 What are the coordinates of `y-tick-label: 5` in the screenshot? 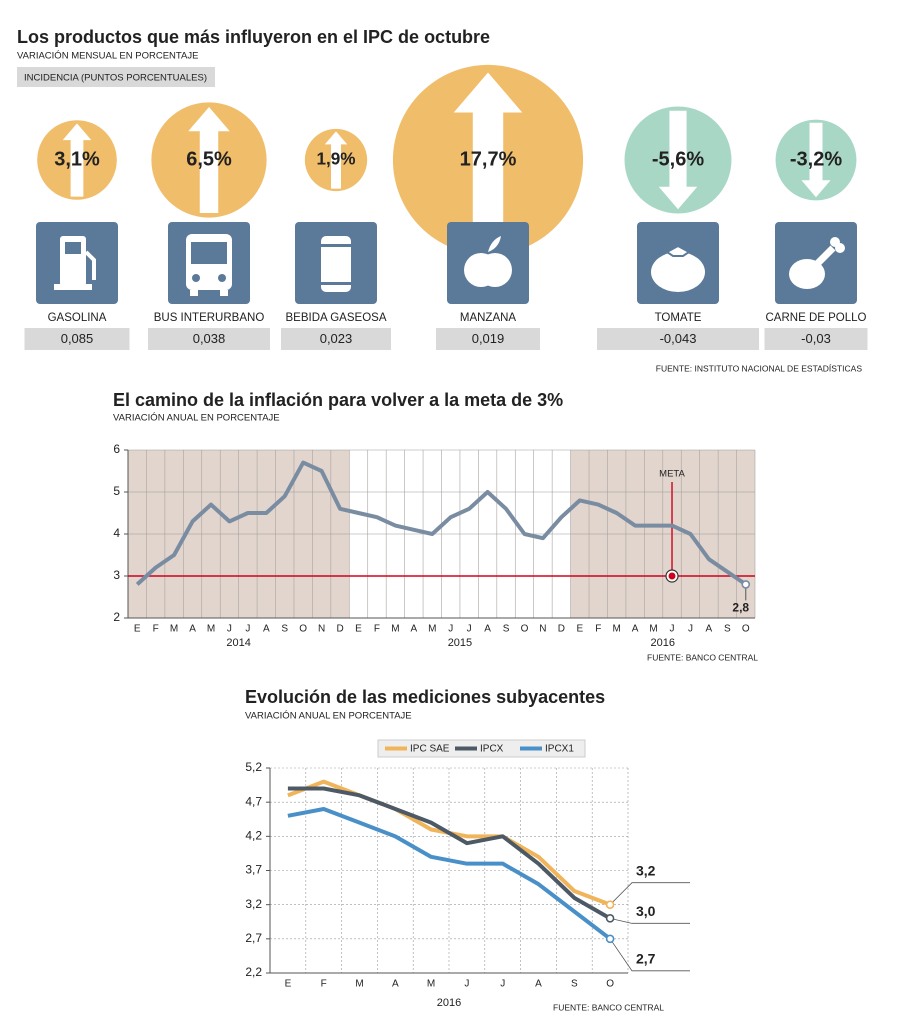 It's located at (116, 491).